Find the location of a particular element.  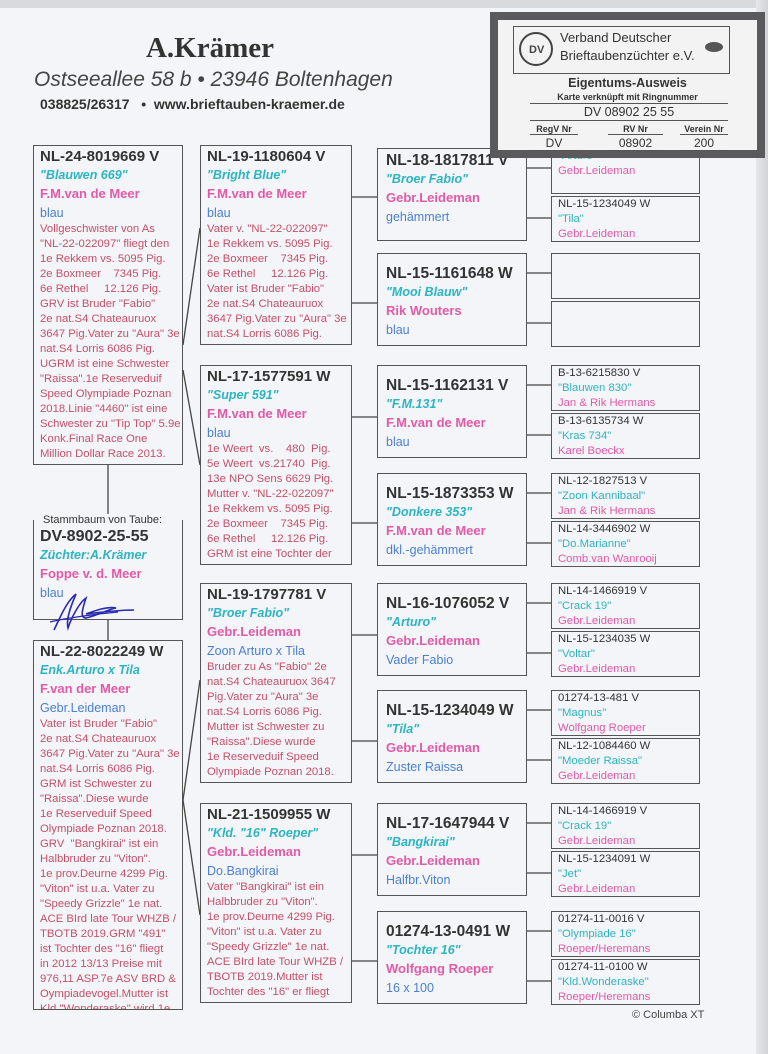

great-great-grandparent-box: 01274-13-481 V "Magnus" Wolfgang Roeper is located at coordinates (625, 713).